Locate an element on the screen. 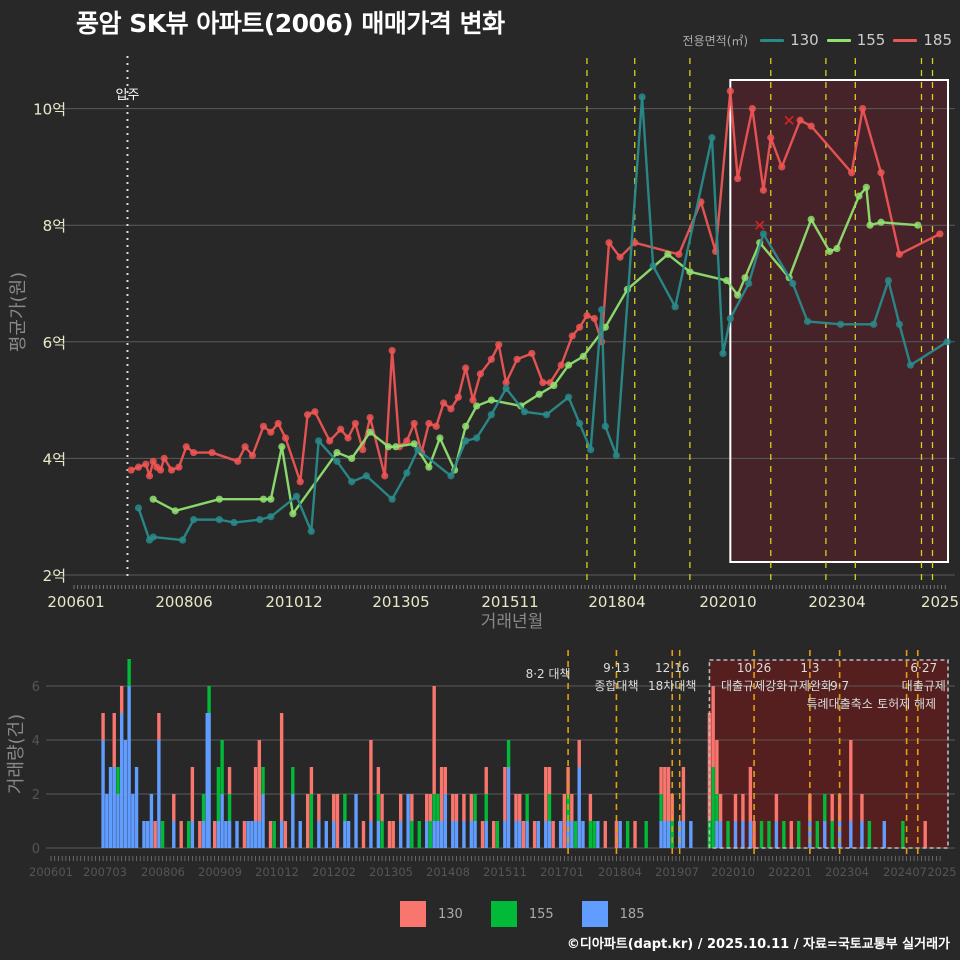 The width and height of the screenshot is (960, 960). svg-text: 거래년월 is located at coordinates (512, 622).